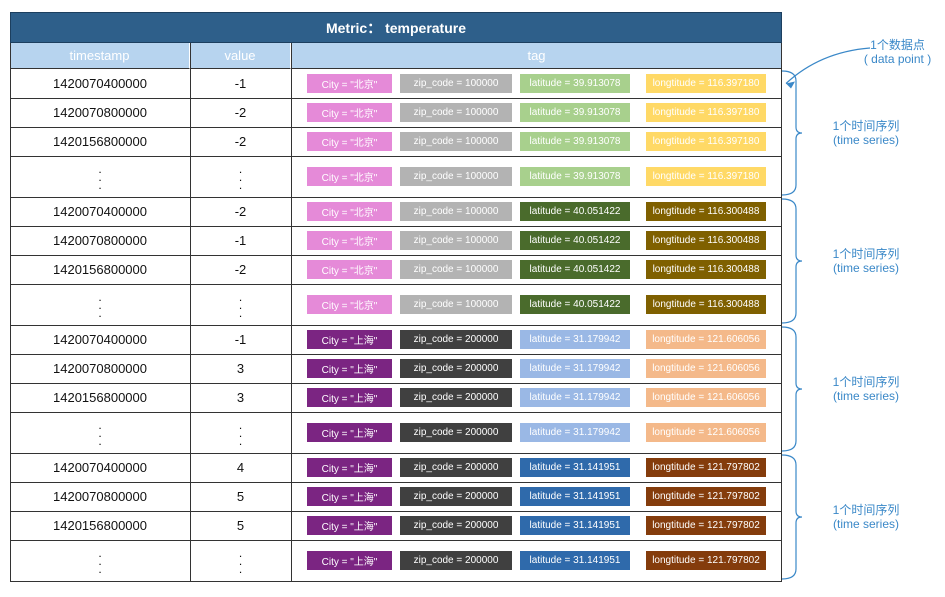 This screenshot has width=945, height=597. What do you see at coordinates (396, 27) in the screenshot?
I see `metric-title: Metric： temperature` at bounding box center [396, 27].